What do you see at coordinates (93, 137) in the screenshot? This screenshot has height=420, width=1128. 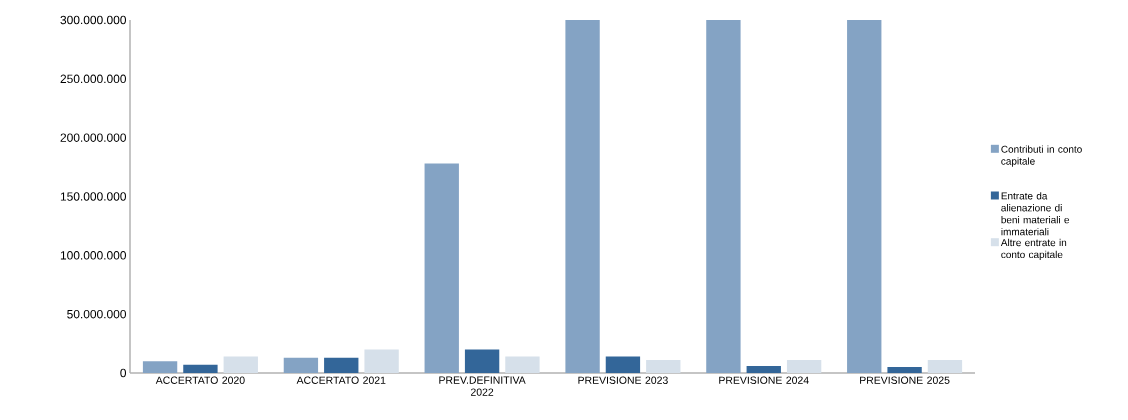 I see `y-tick-label: 200.000.000` at bounding box center [93, 137].